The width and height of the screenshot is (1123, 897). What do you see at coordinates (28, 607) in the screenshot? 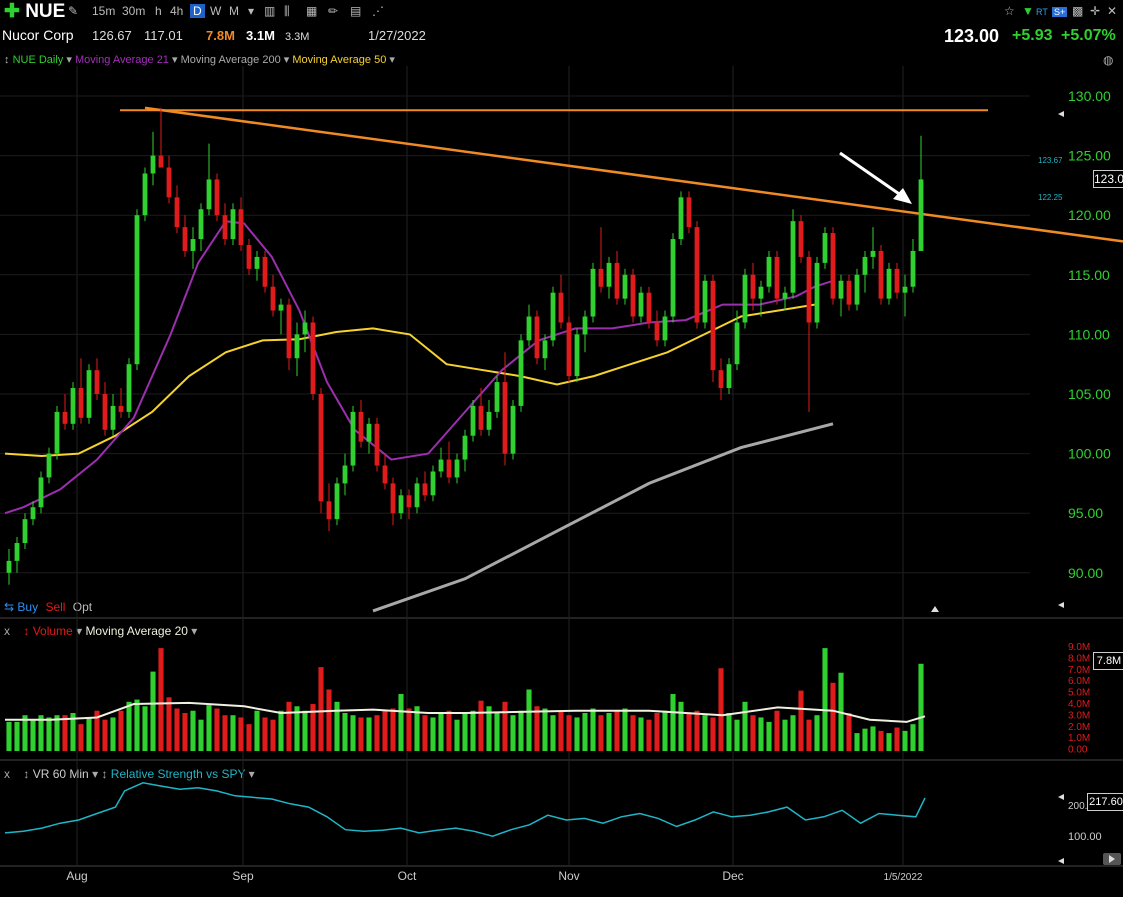
I see `buy-button: Buy` at bounding box center [28, 607].